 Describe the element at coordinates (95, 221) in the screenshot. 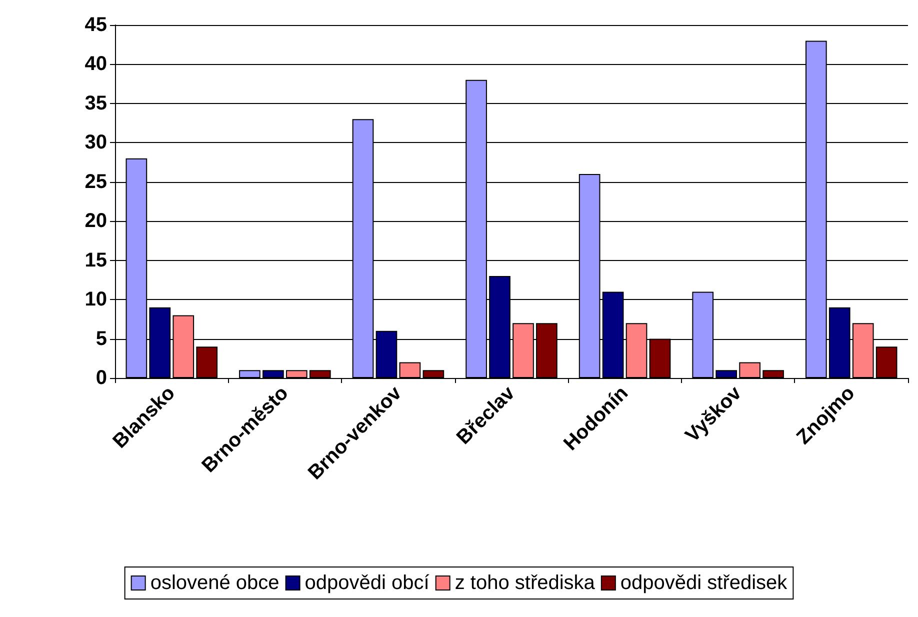

I see `y-tick-label: 20` at that location.